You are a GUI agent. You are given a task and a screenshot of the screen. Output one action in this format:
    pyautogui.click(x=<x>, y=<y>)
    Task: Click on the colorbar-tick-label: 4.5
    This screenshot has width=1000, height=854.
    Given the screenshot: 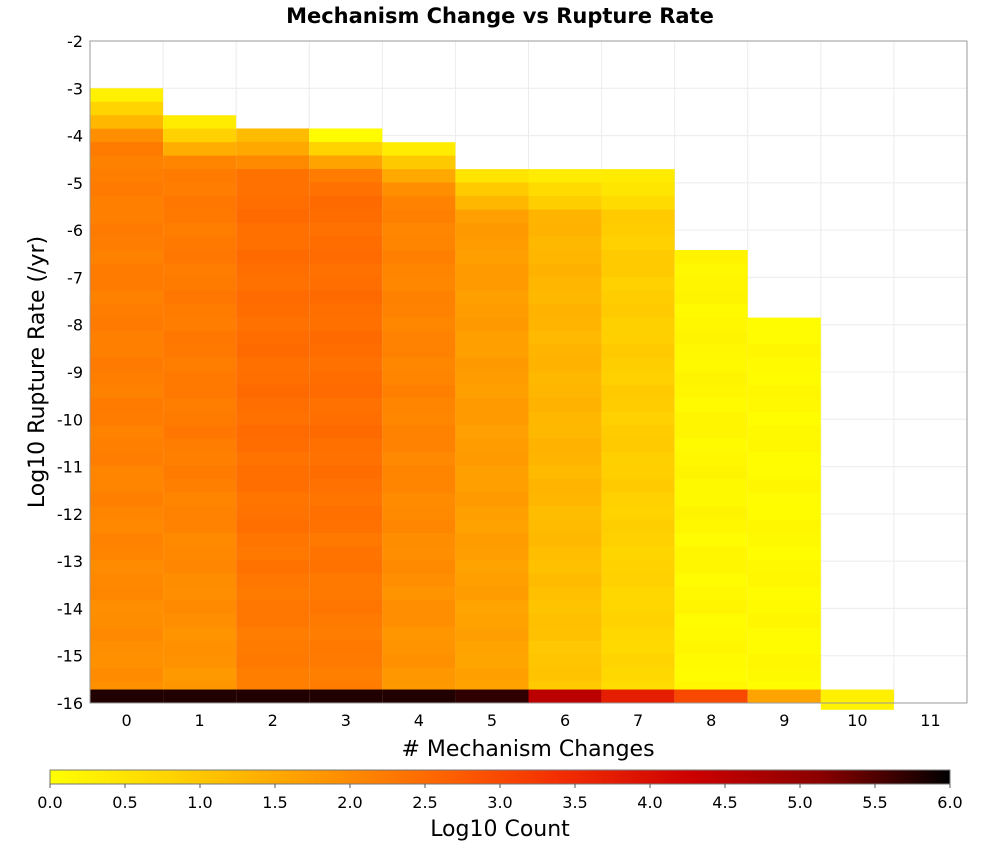 What is the action you would take?
    pyautogui.click(x=724, y=802)
    